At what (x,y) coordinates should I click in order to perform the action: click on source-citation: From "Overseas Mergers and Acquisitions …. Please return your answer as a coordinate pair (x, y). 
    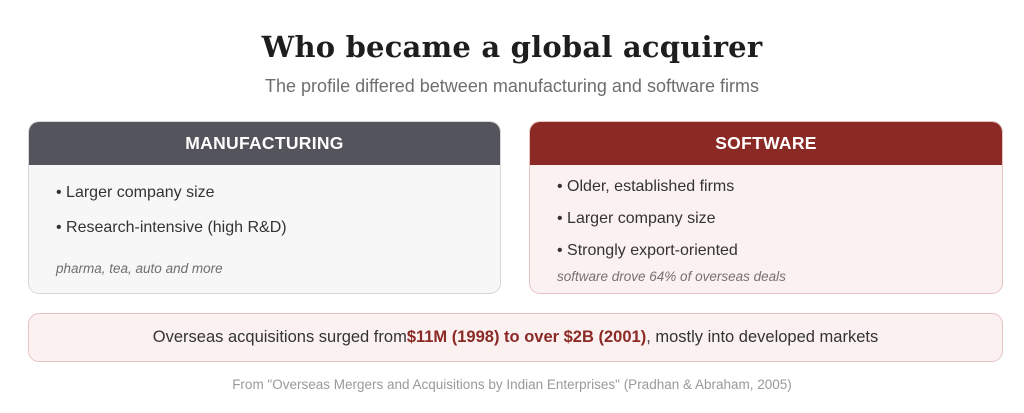
    Looking at the image, I should click on (512, 384).